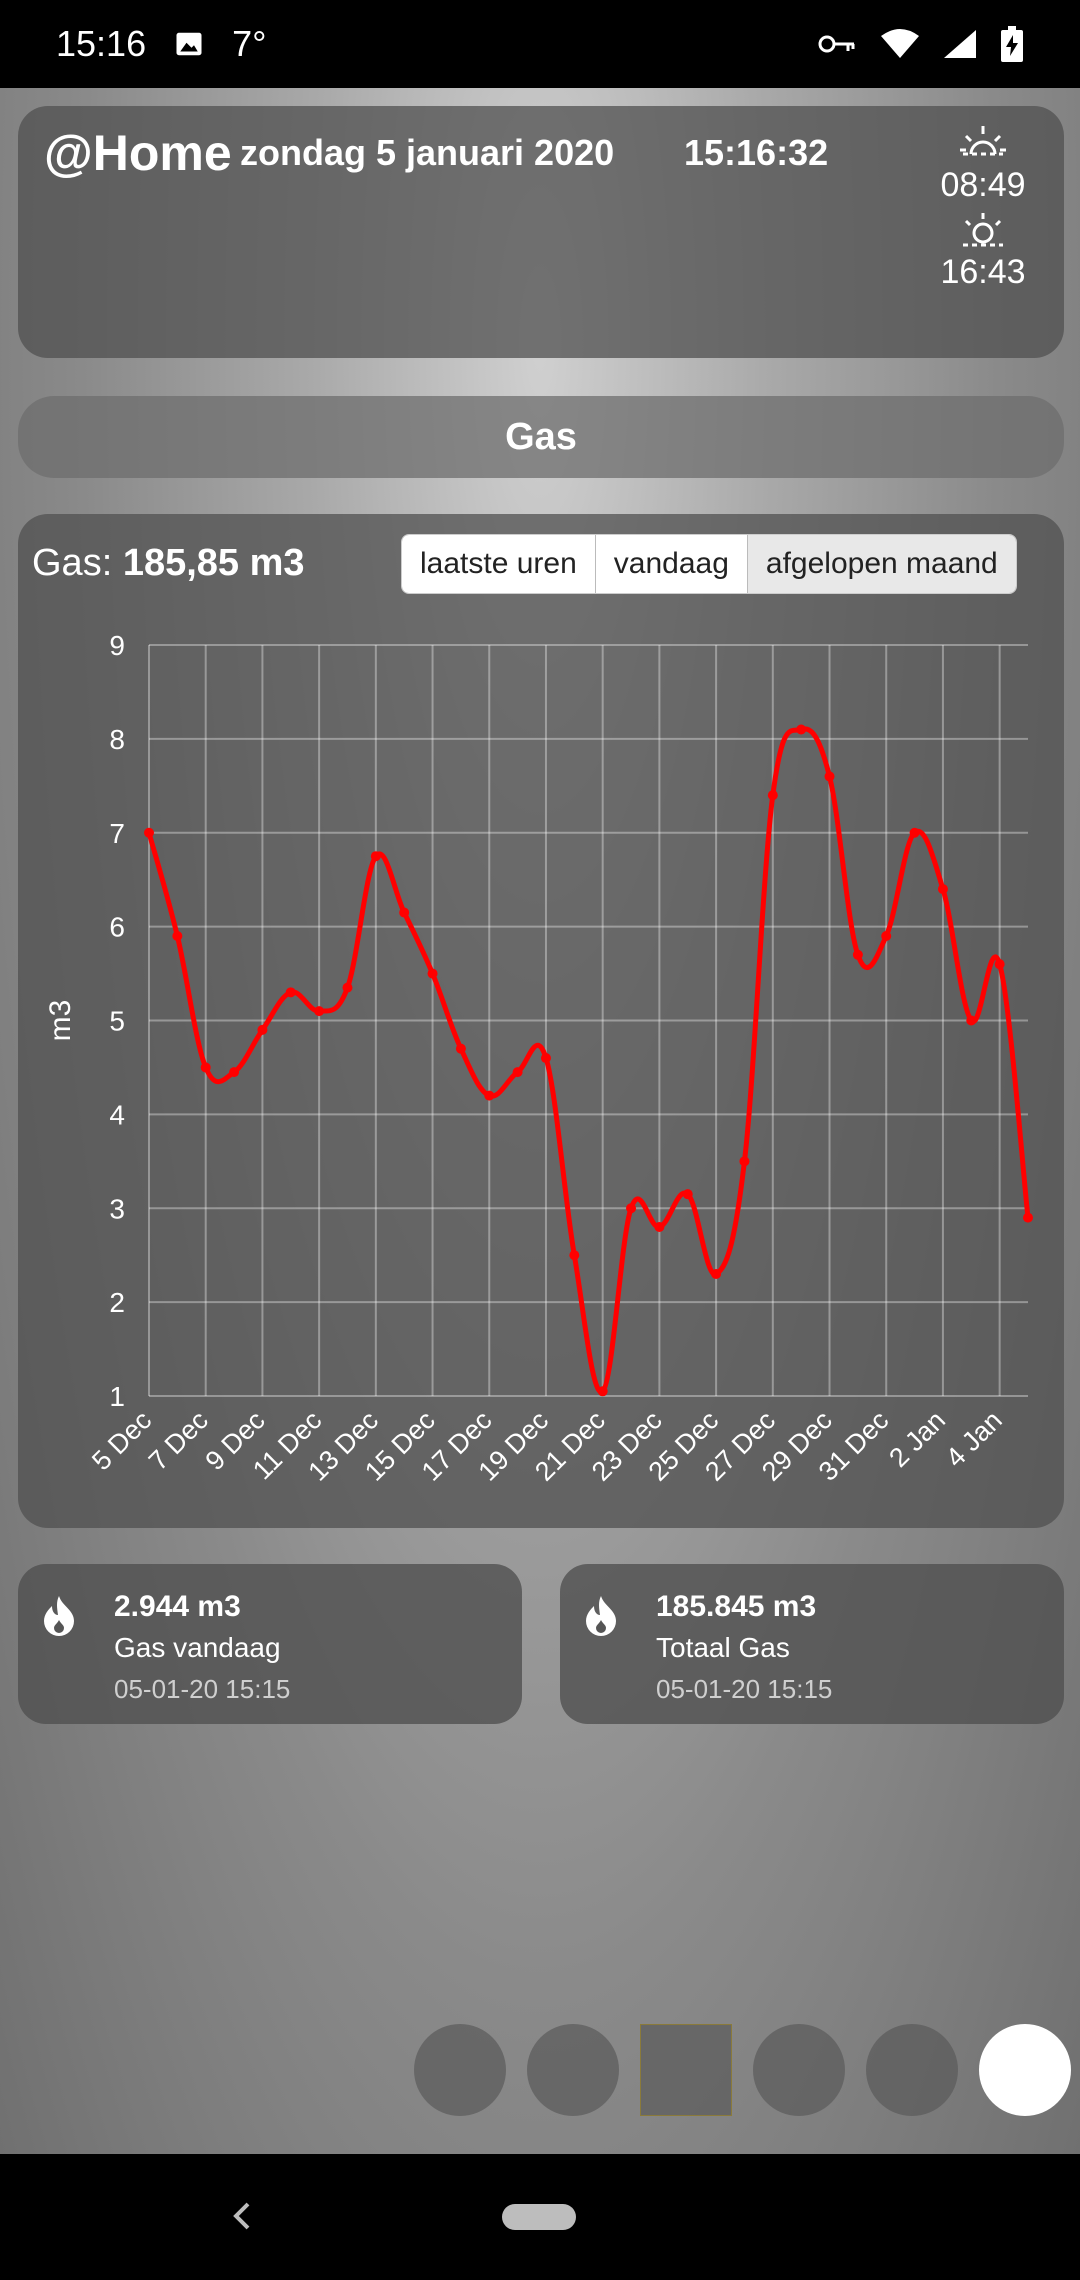  I want to click on sun-times: 08:49 16:43, so click(983, 211).